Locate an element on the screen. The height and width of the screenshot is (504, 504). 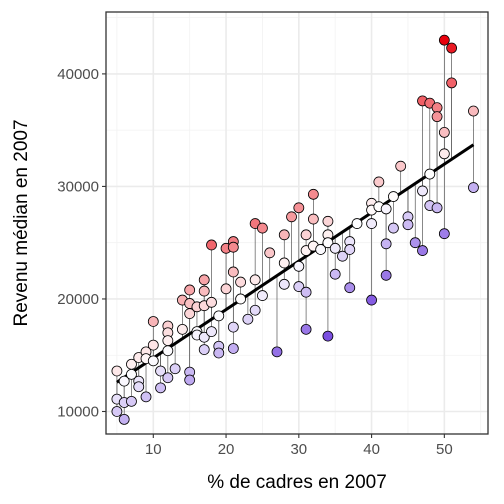
y-axis-title: Revenu médian en 2007 is located at coordinates (21, 222).